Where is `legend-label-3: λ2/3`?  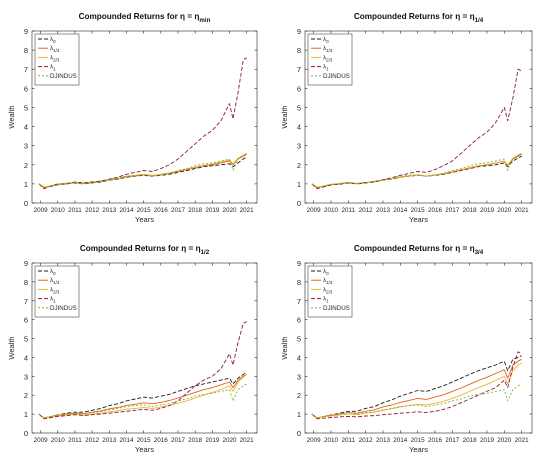
legend-label-3: λ2/3 is located at coordinates (55, 58).